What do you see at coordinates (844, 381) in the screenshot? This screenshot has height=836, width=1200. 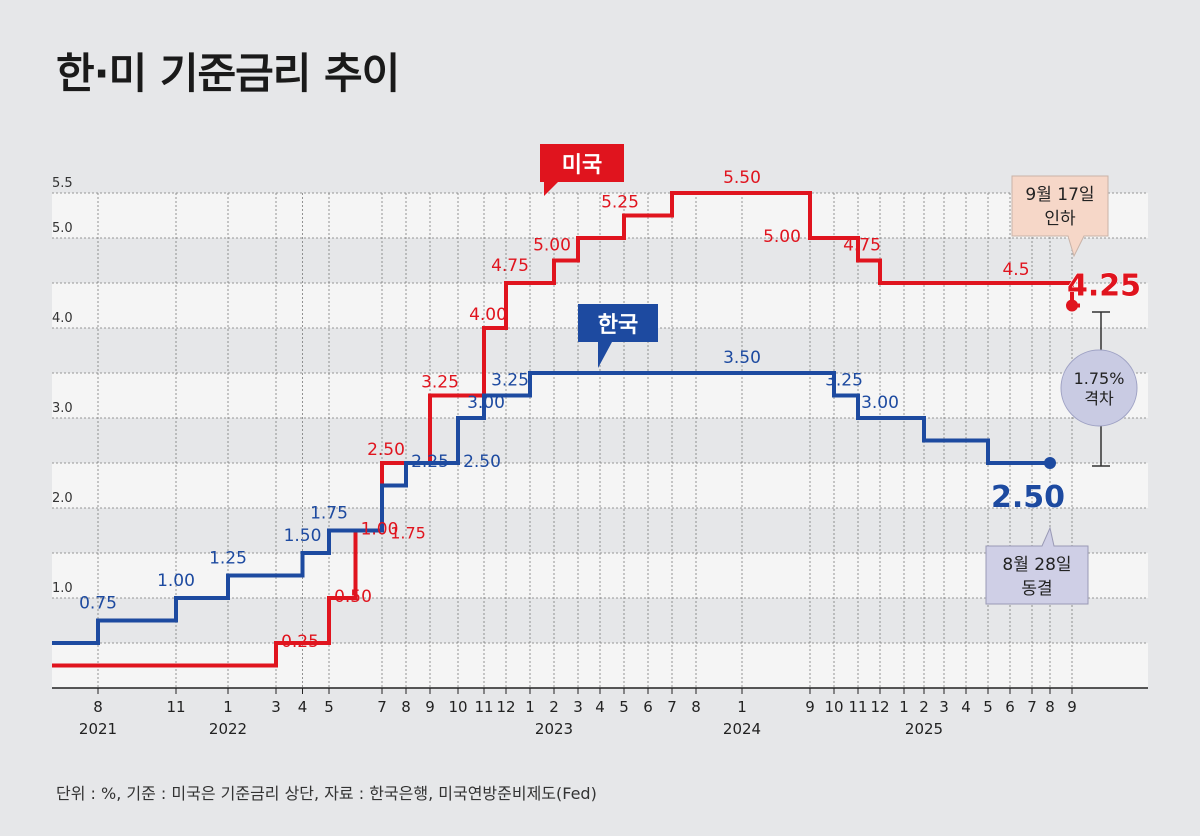 I see `korea-value-label: 3.25` at bounding box center [844, 381].